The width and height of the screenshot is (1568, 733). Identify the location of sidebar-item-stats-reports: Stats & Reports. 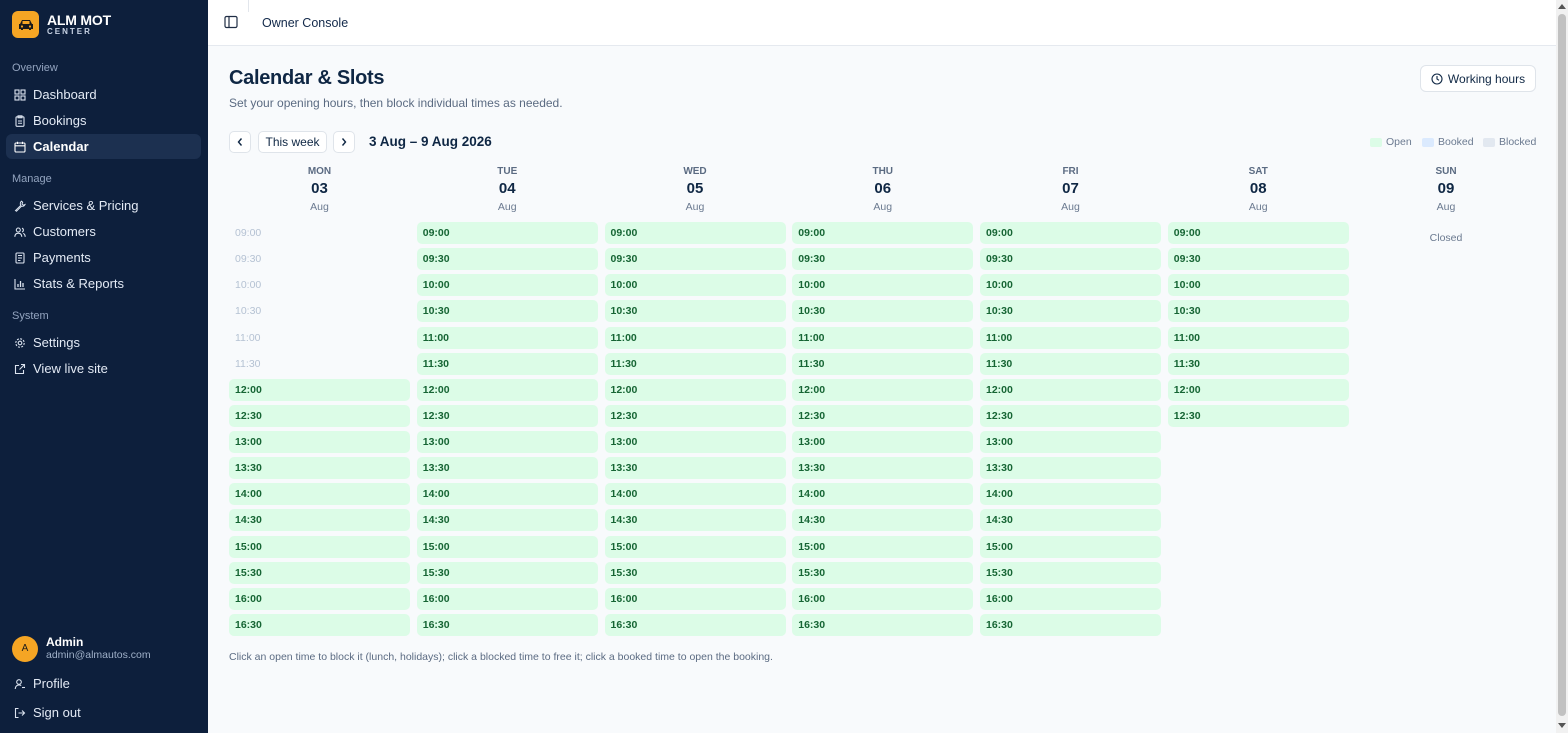
(103, 283).